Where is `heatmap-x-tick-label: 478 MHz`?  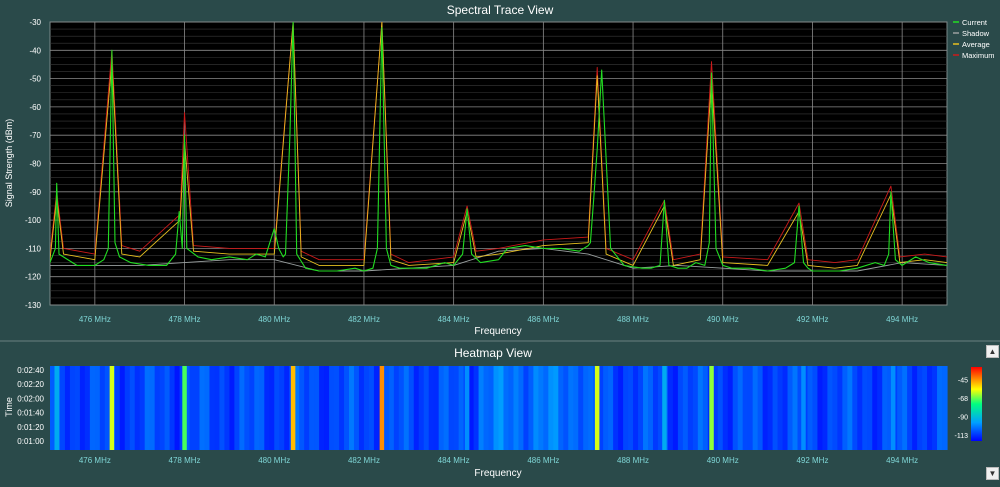
heatmap-x-tick-label: 478 MHz is located at coordinates (185, 460).